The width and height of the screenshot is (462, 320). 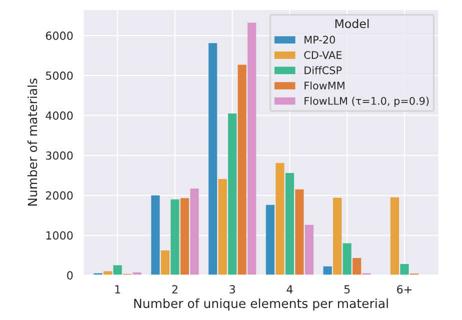 I want to click on y-tick-label: 6000, so click(x=59, y=36).